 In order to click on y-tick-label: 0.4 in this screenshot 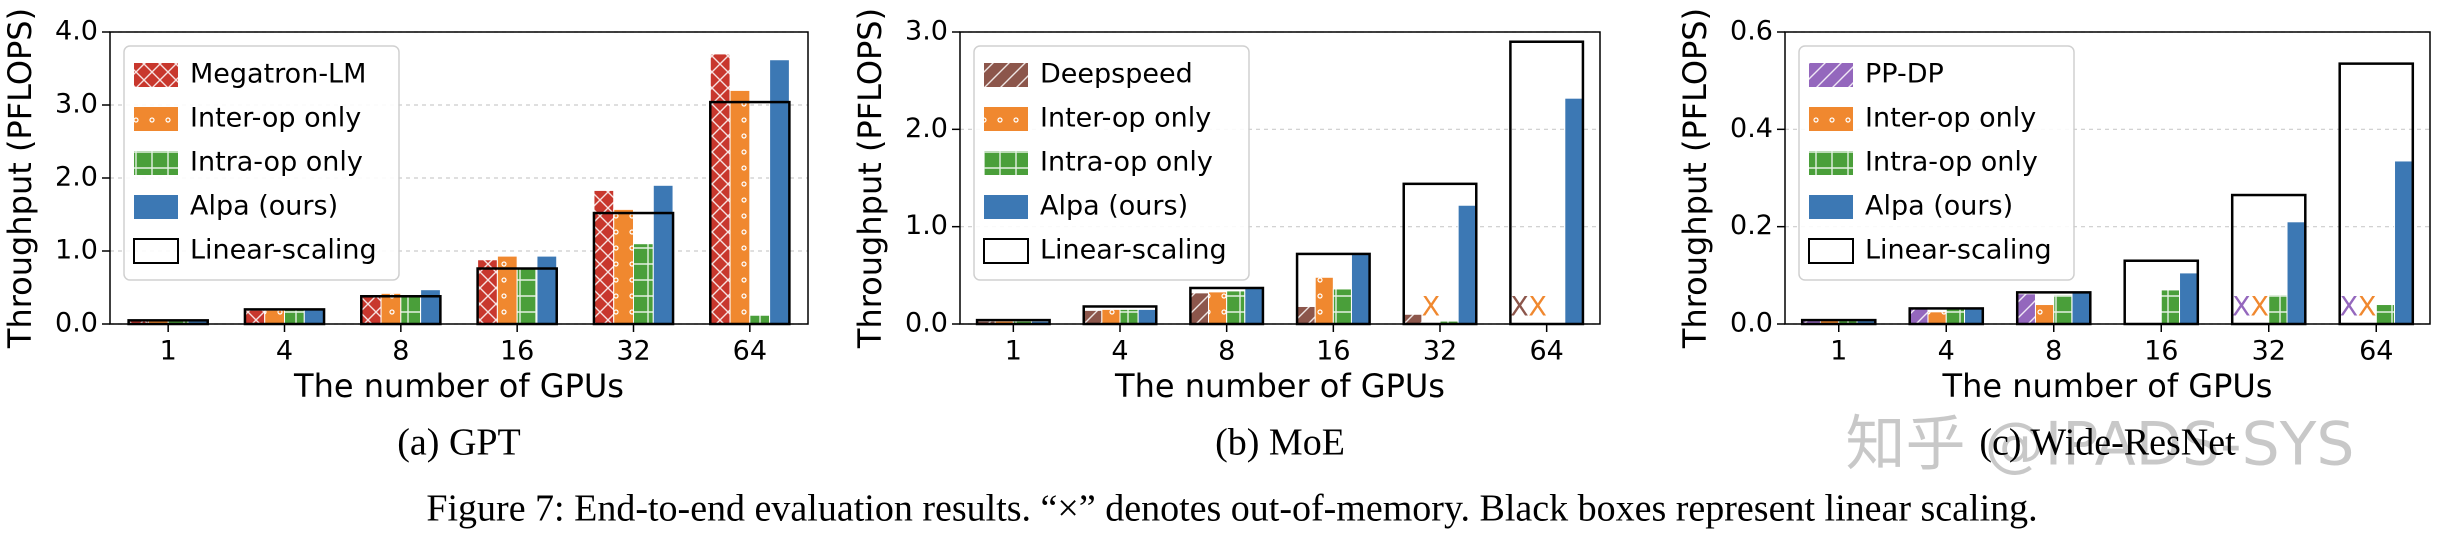, I will do `click(1751, 128)`.